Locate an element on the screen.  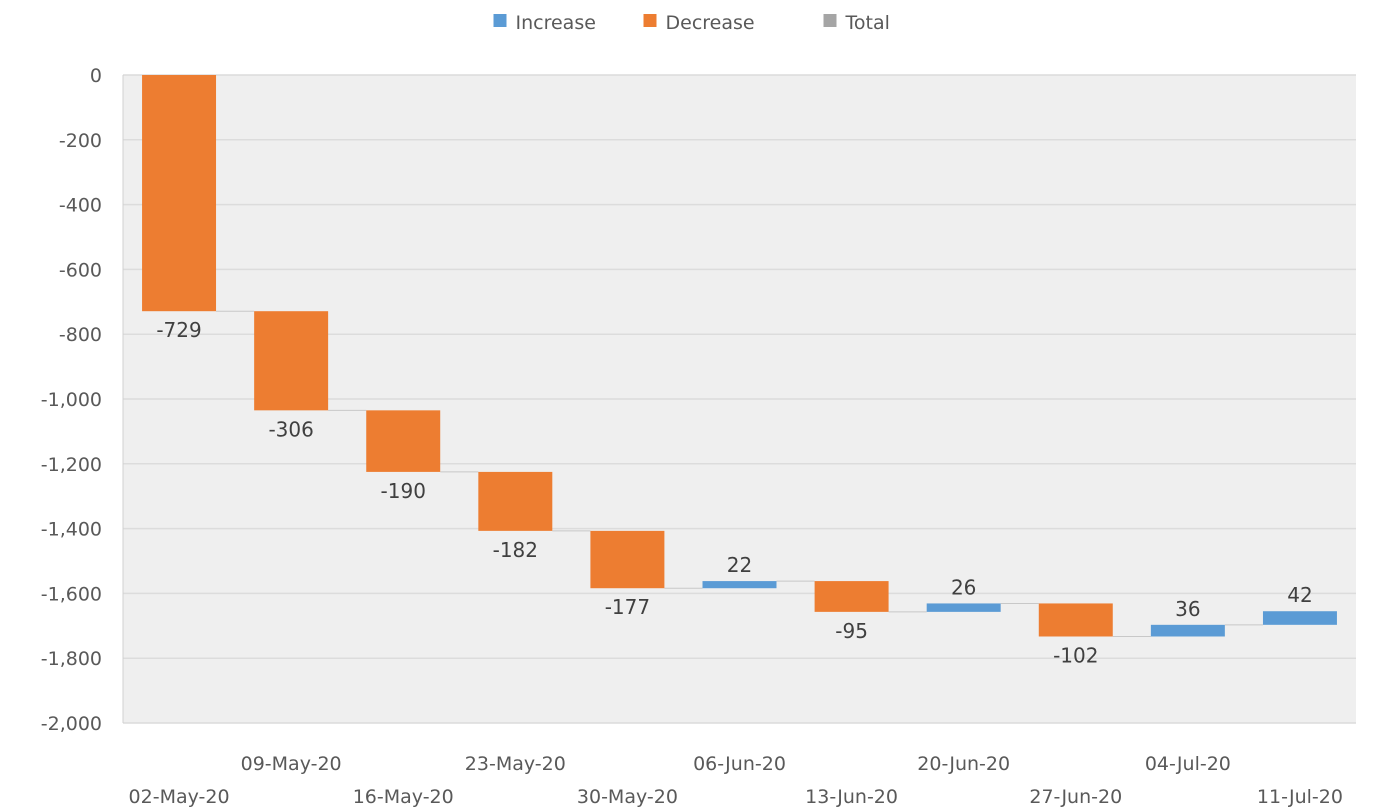
data-label: -177 is located at coordinates (627, 607).